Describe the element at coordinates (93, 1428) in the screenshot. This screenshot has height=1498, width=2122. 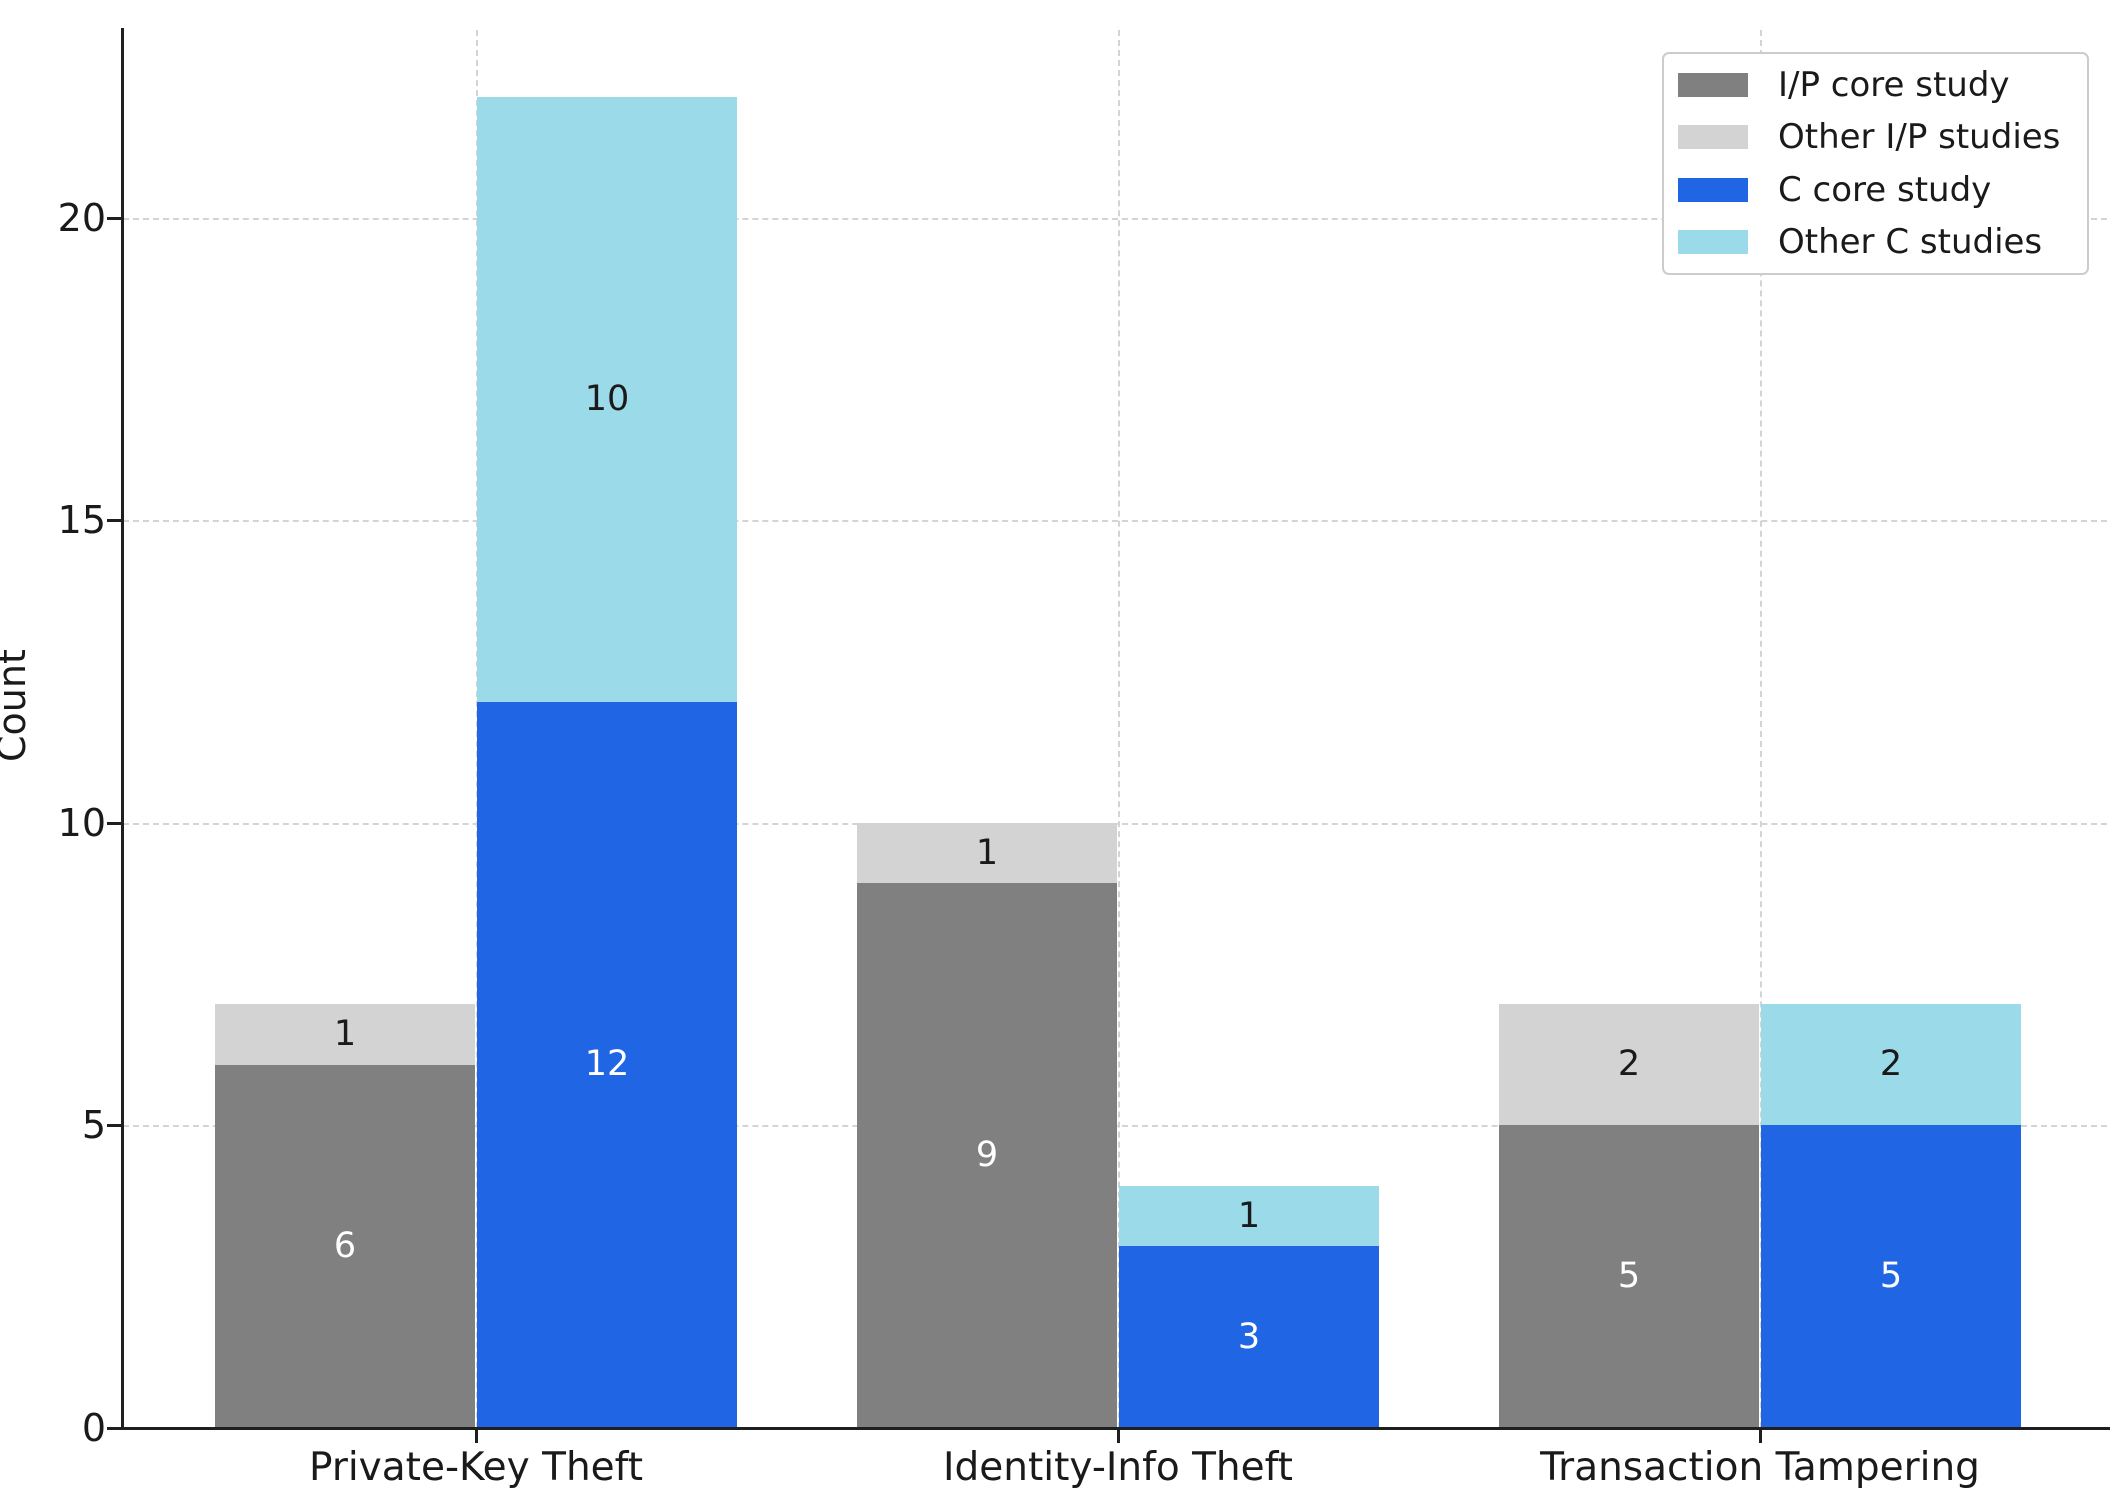
I see `y-tick-label: 0` at that location.